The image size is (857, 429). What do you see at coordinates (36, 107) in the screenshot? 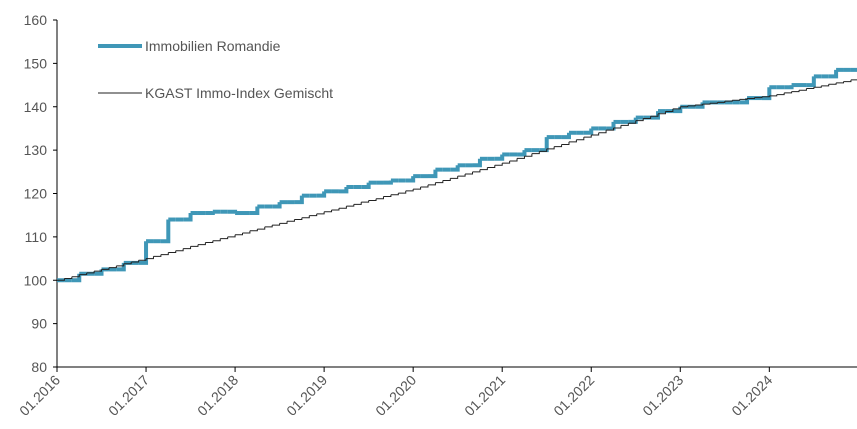
I see `y-tick-label: 140` at bounding box center [36, 107].